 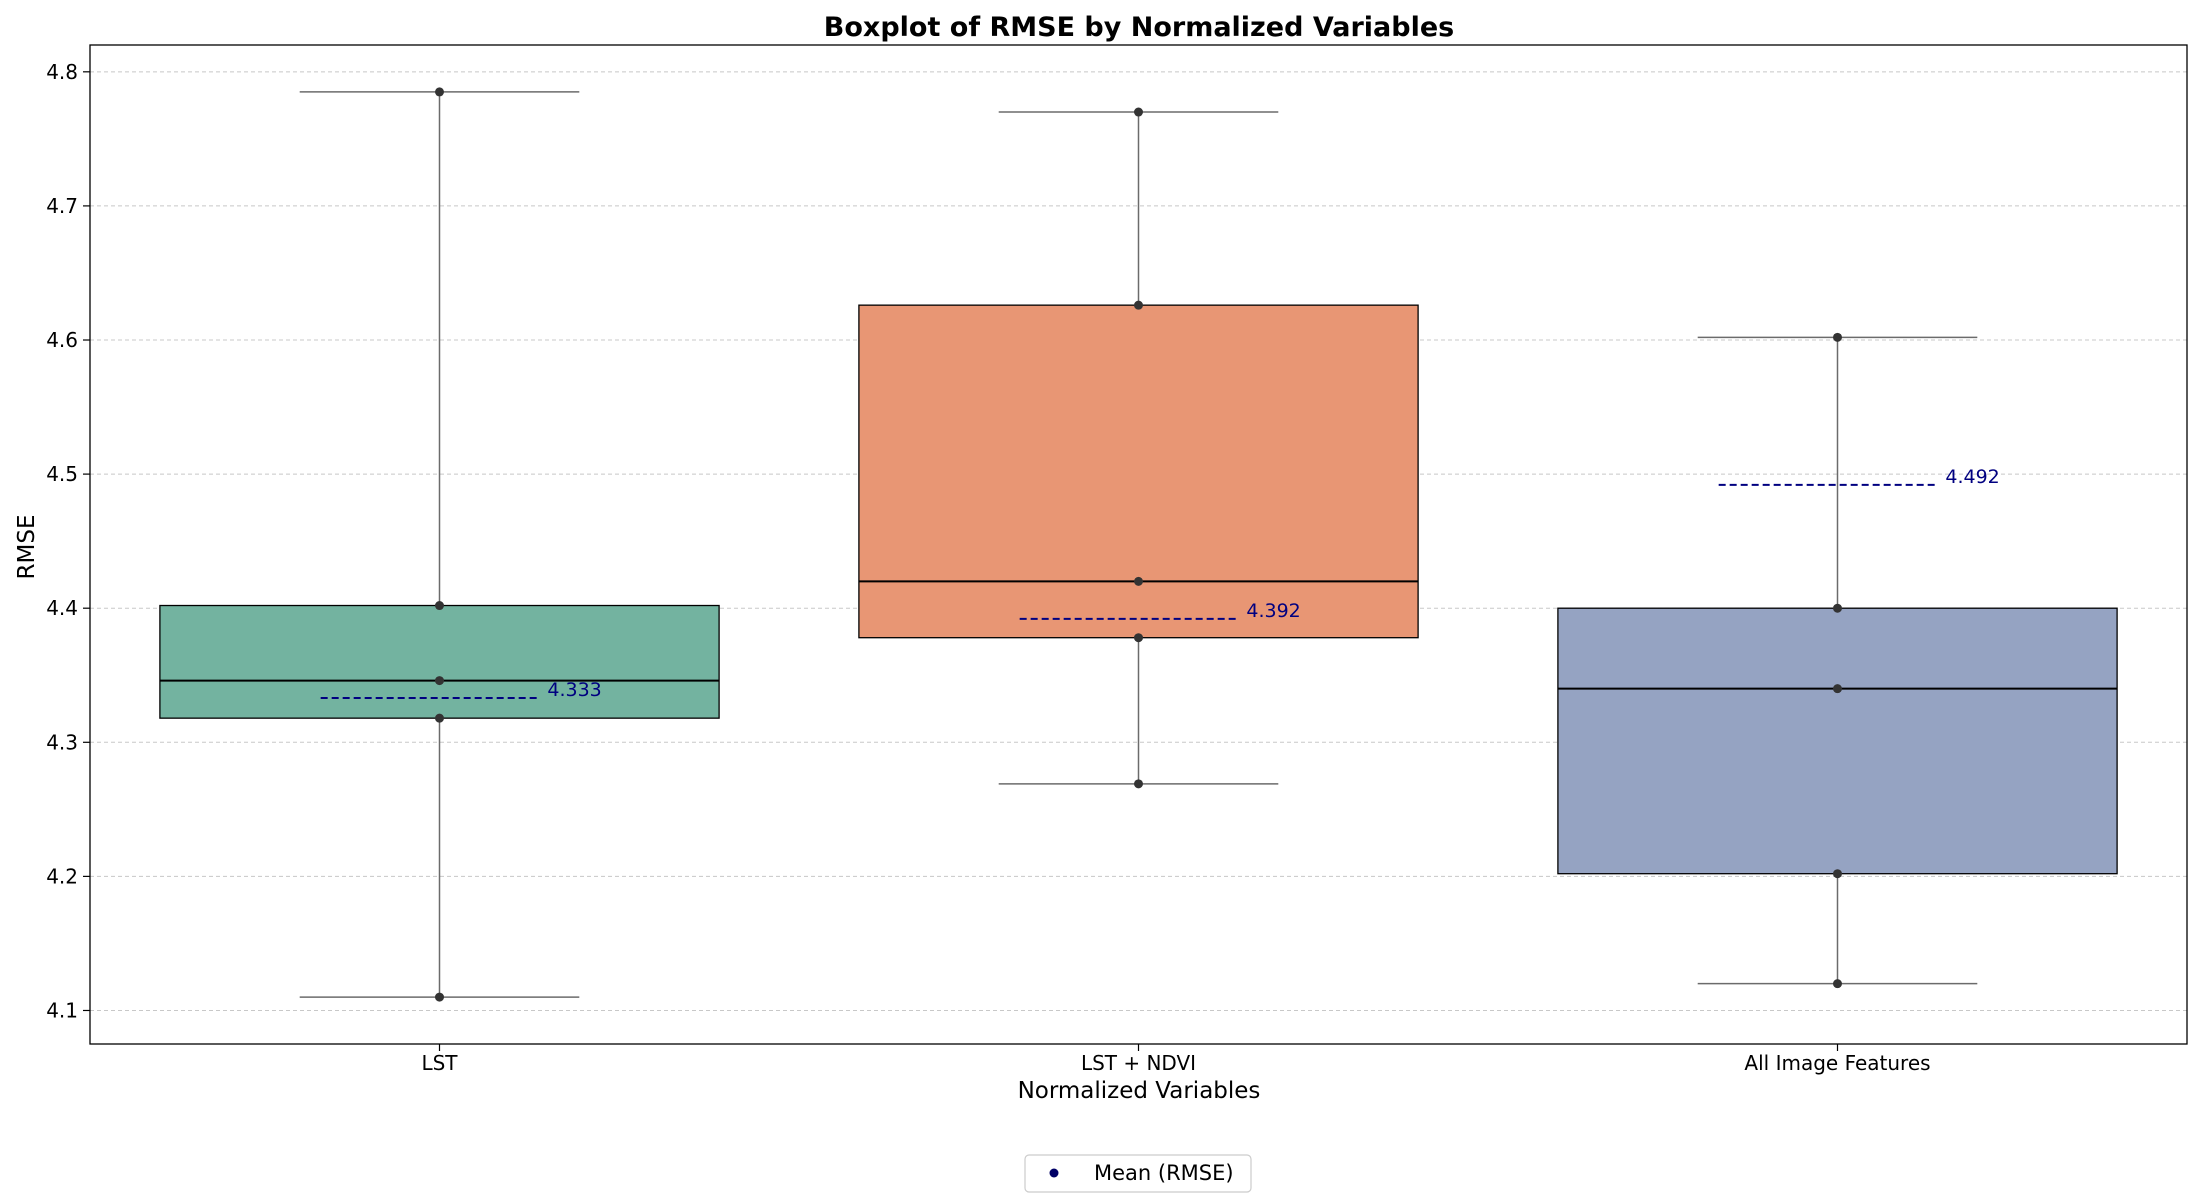 What do you see at coordinates (1139, 27) in the screenshot?
I see `chart-title: Boxplot of RMSE by Normalized Variables` at bounding box center [1139, 27].